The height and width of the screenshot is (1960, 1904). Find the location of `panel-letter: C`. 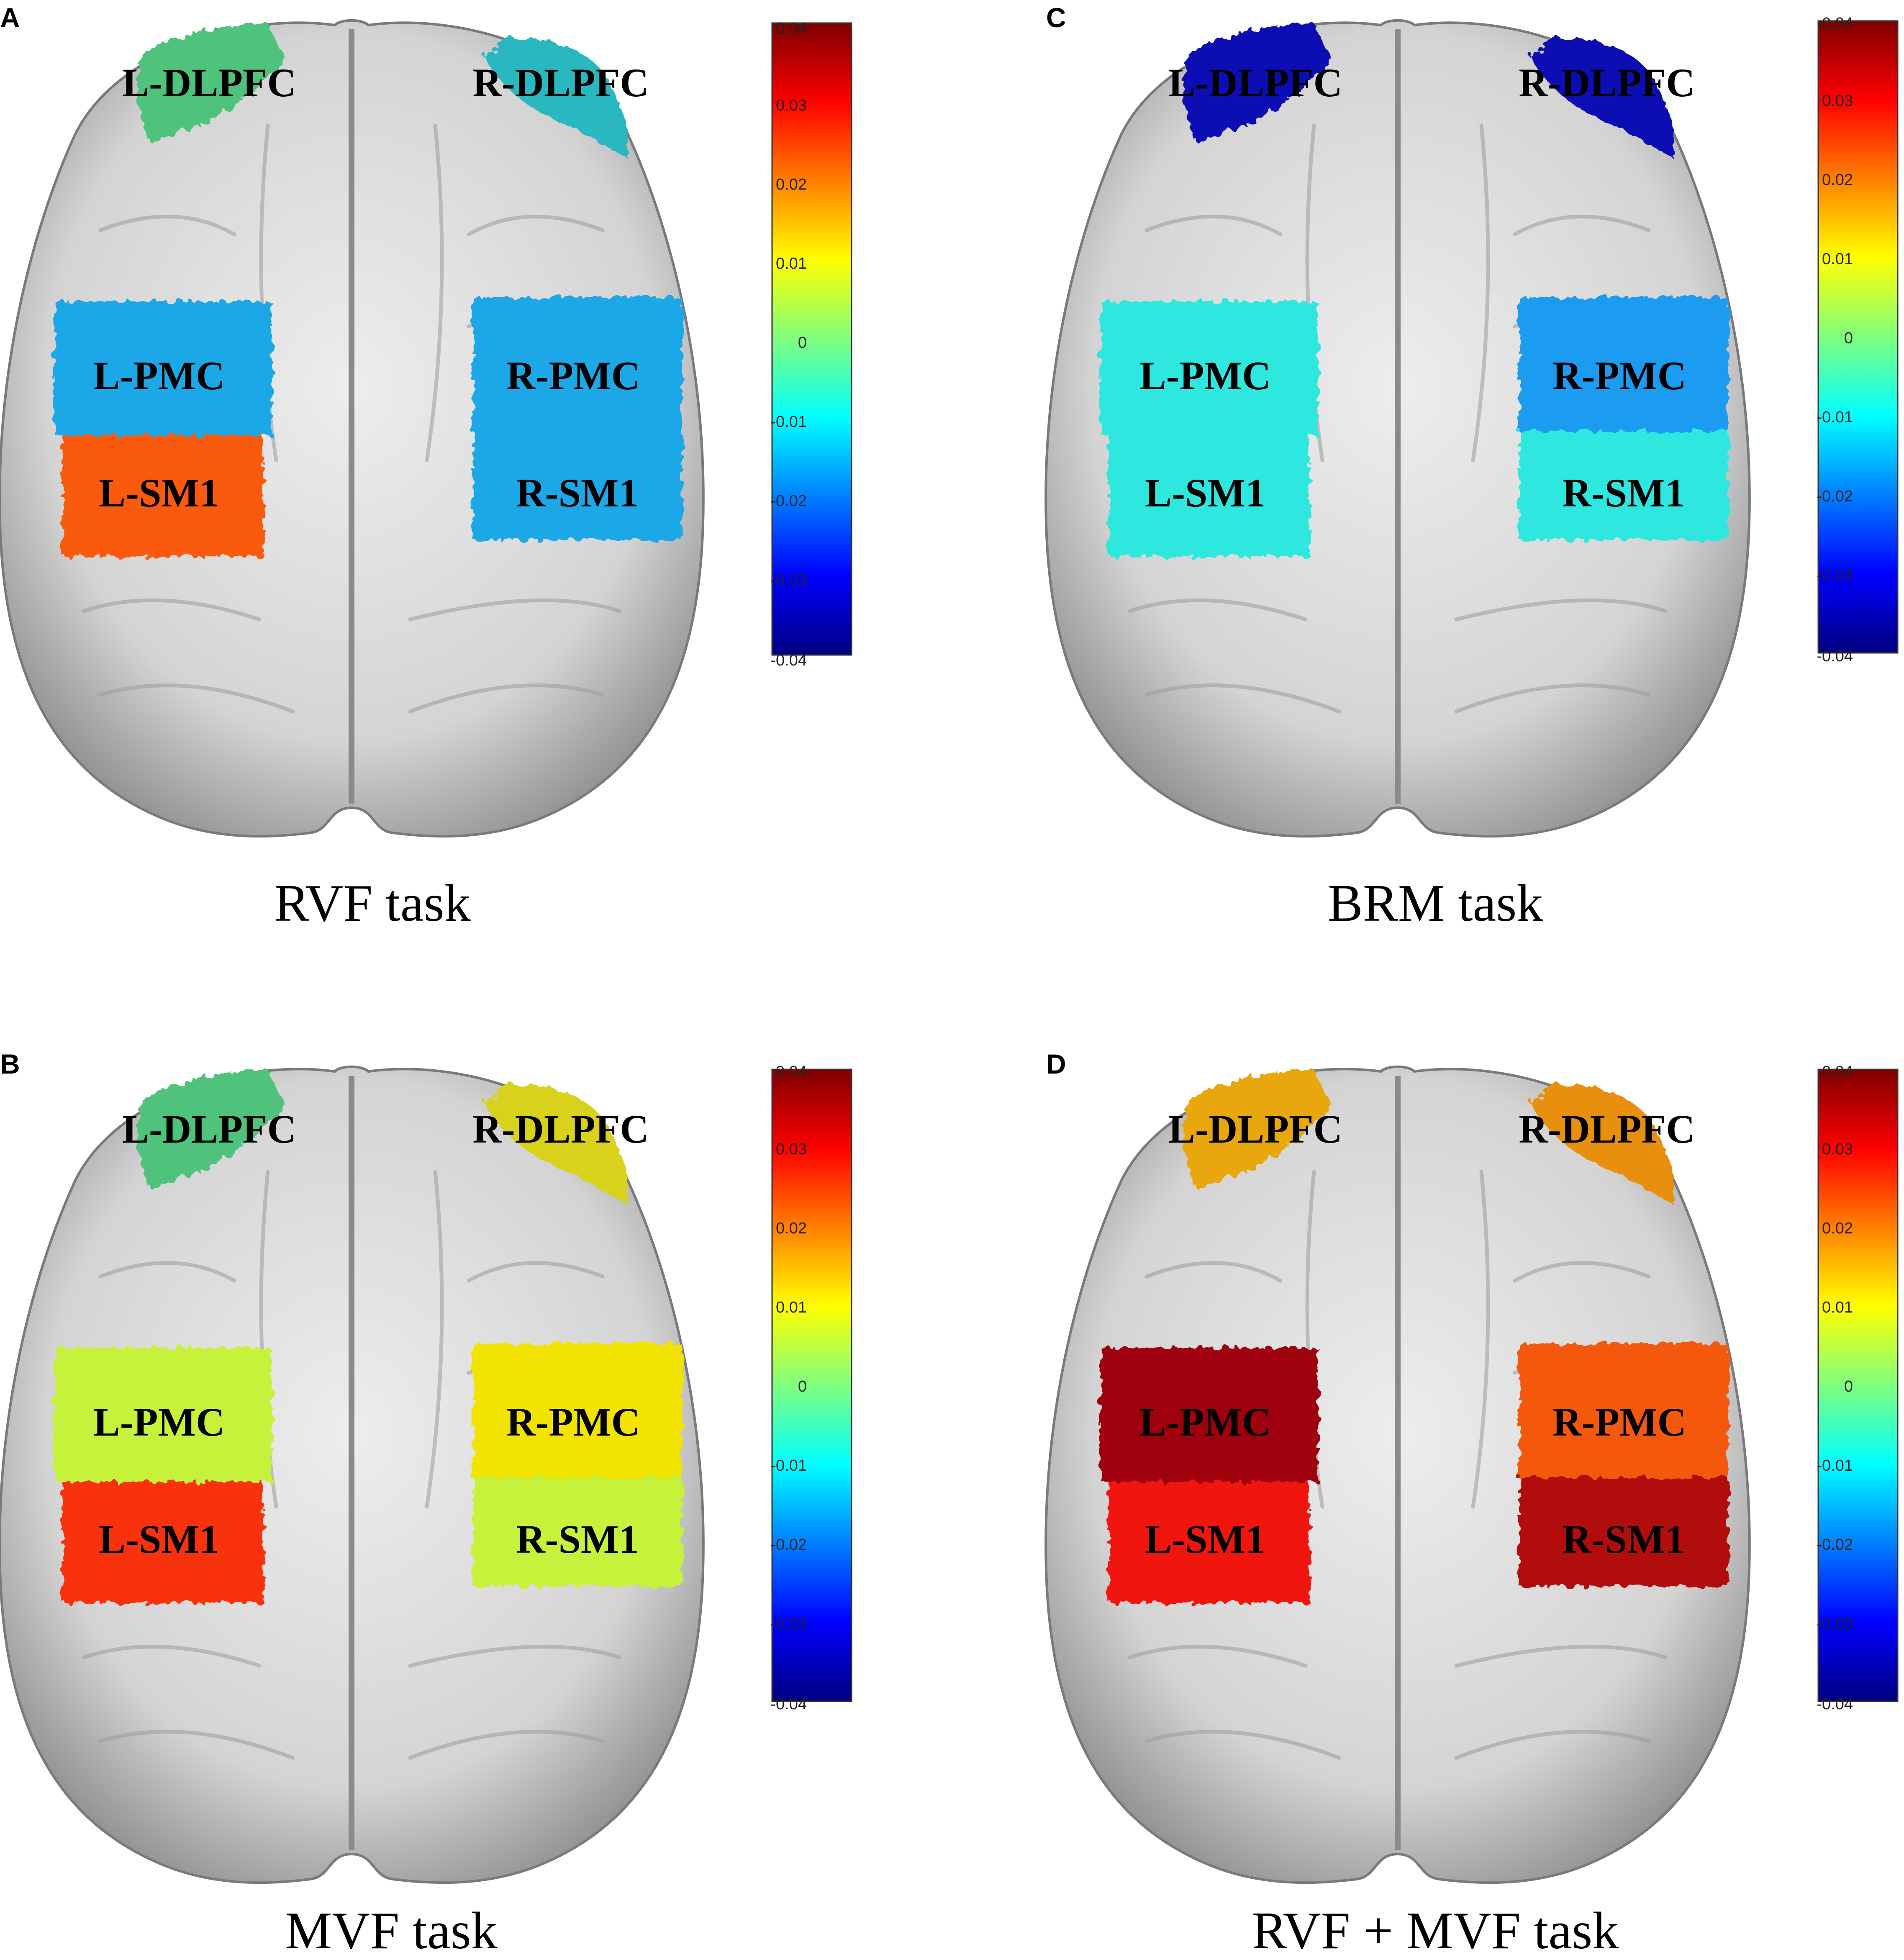

panel-letter: C is located at coordinates (1056, 17).